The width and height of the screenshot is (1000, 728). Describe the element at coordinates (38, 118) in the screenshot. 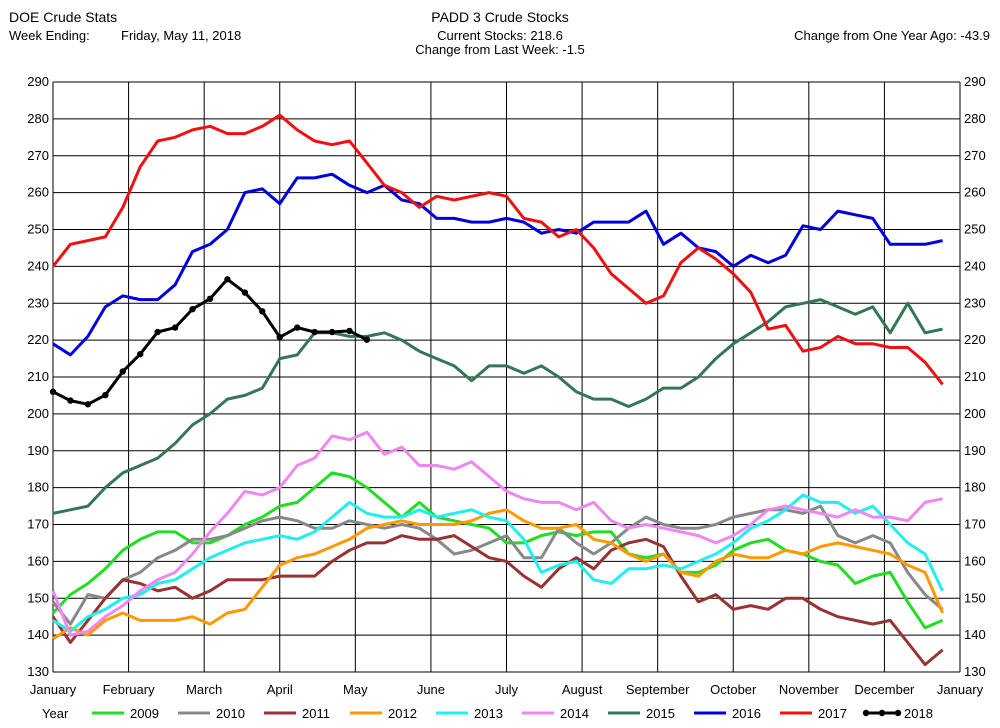

I see `y-tick-label-left: 280` at that location.